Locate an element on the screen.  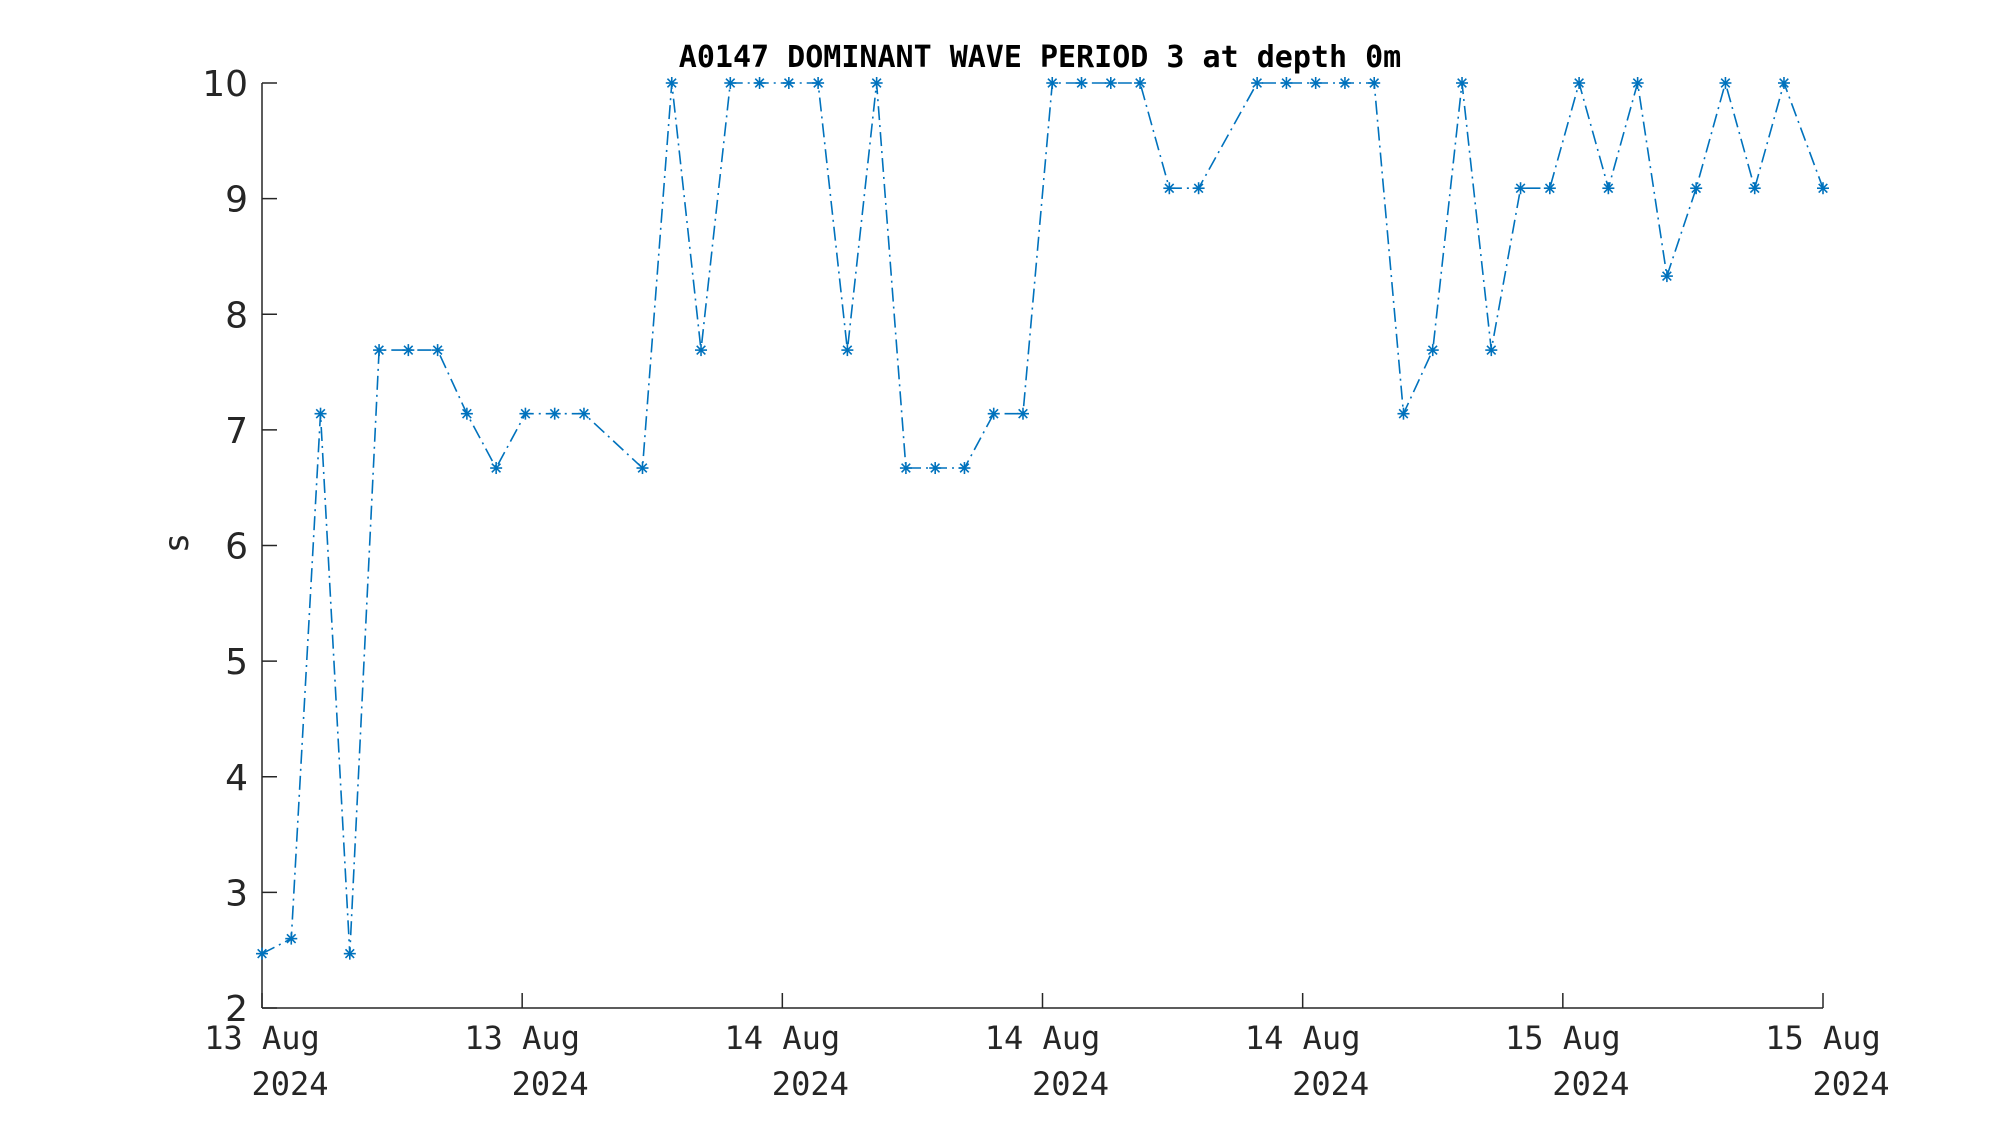
y-tick-label: 6 is located at coordinates (236, 547).